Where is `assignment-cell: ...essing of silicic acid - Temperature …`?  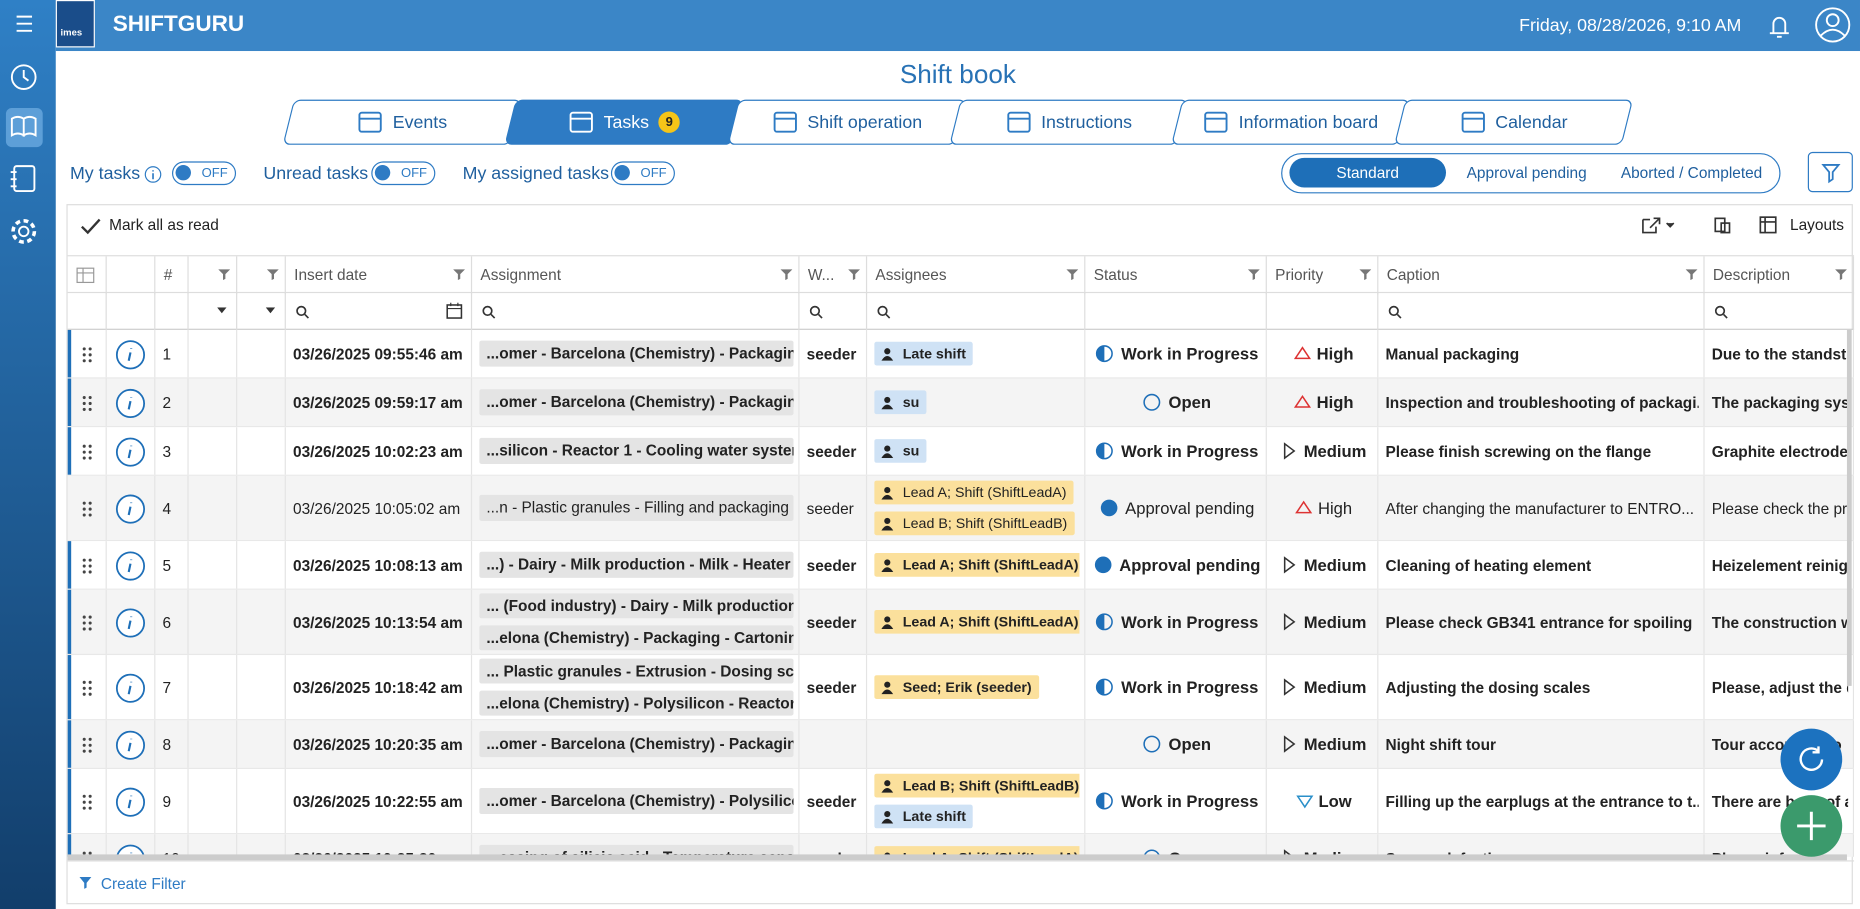 assignment-cell: ...essing of silicic acid - Temperature … is located at coordinates (636, 845).